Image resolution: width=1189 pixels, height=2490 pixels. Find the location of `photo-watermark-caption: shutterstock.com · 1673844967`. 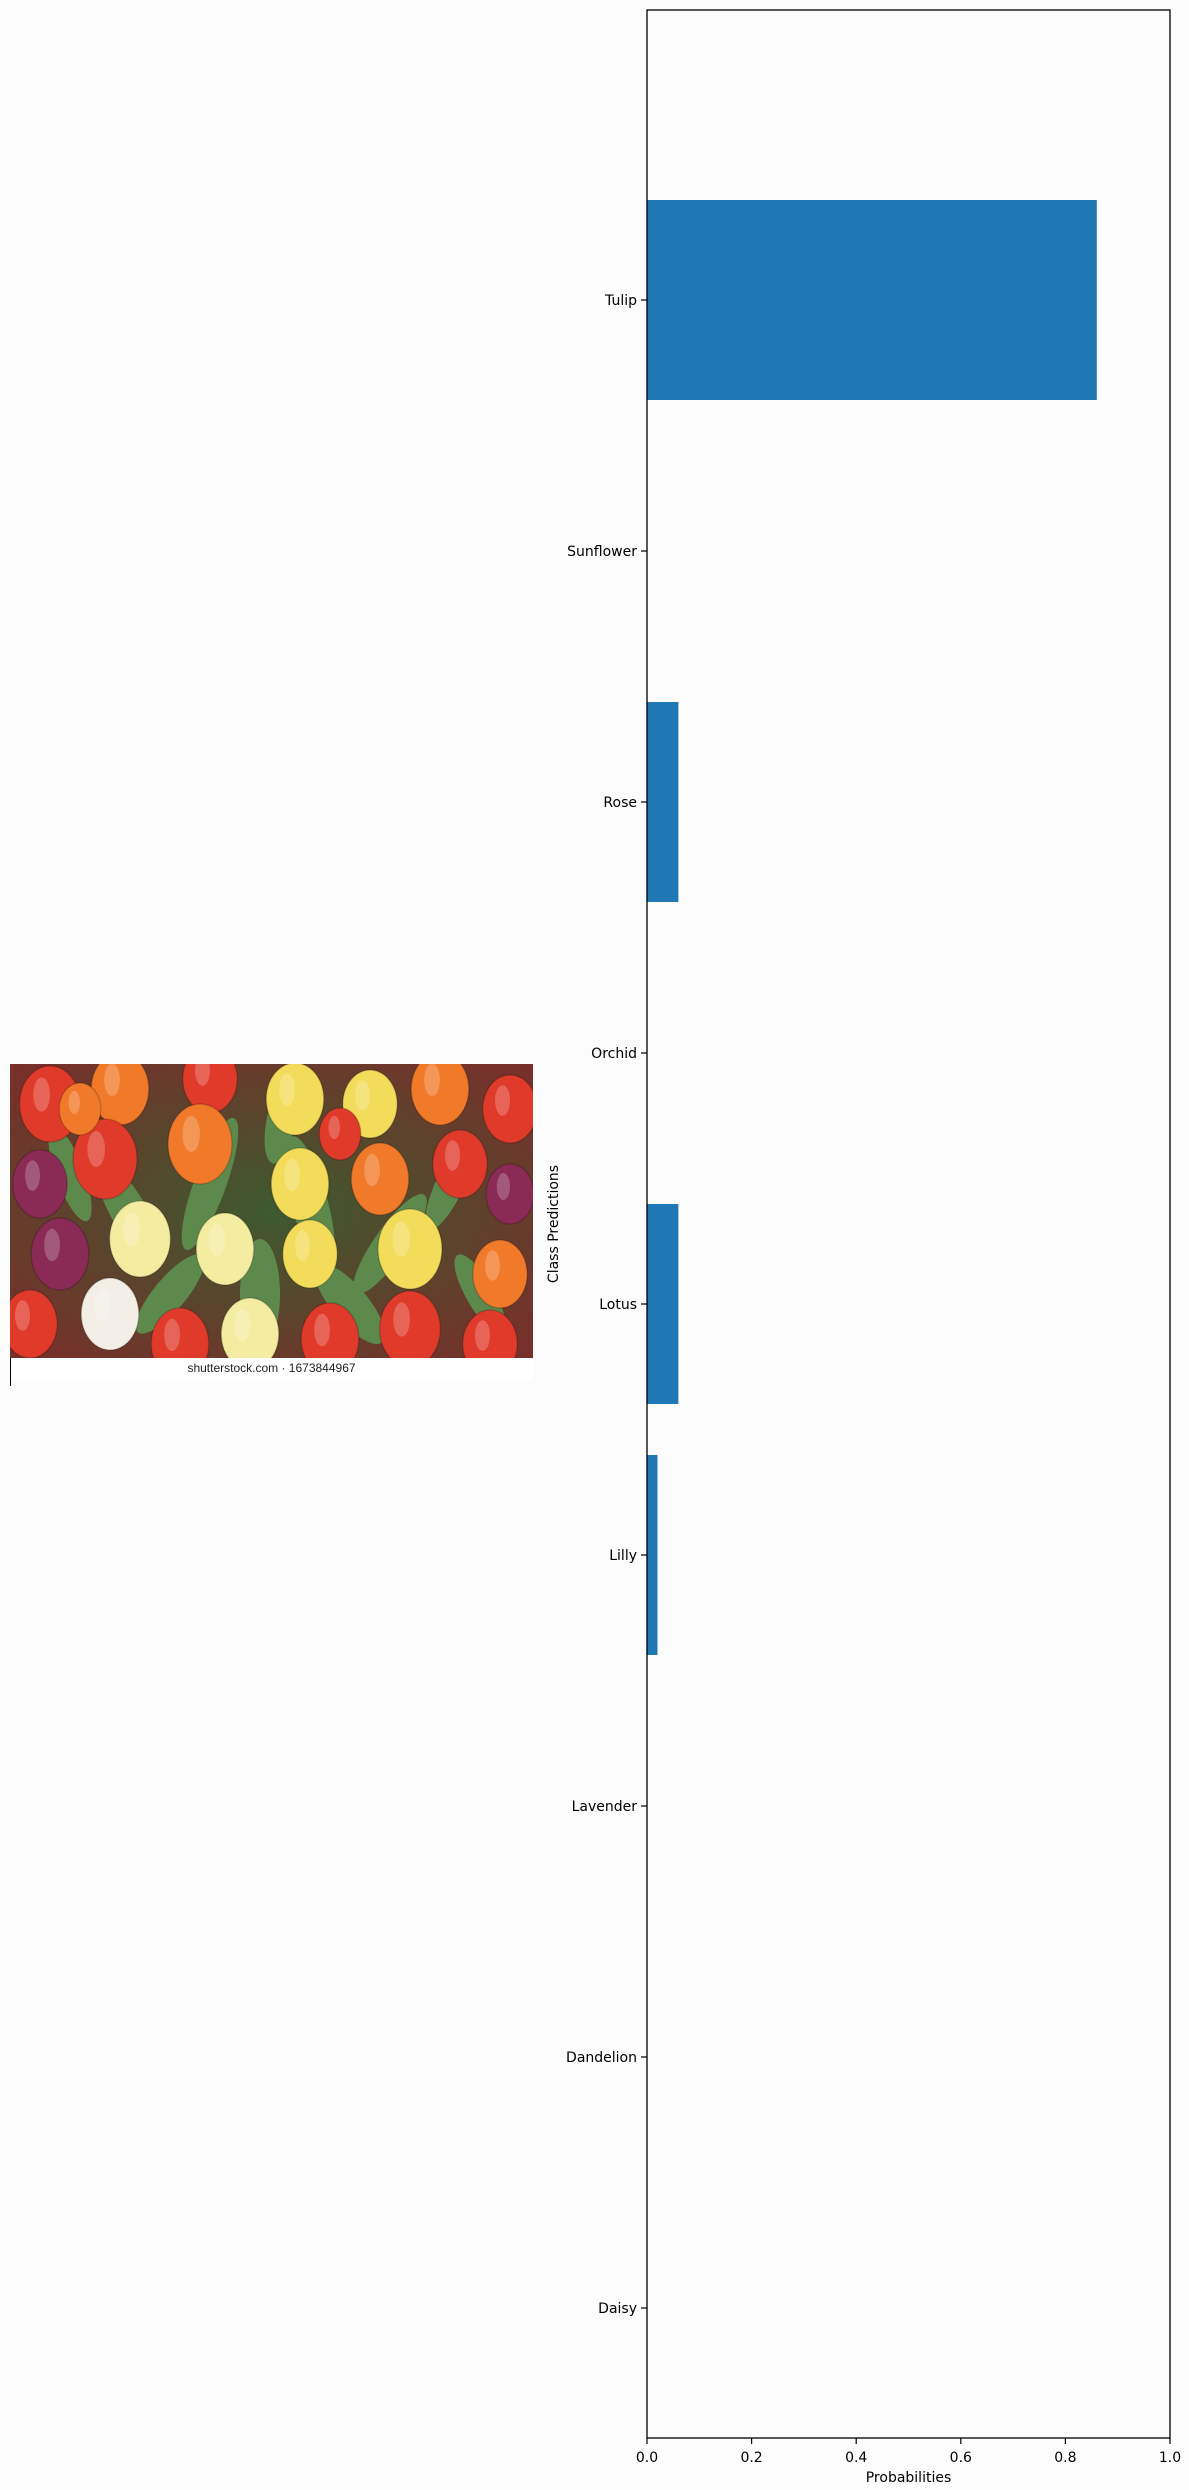

photo-watermark-caption: shutterstock.com · 1673844967 is located at coordinates (271, 1368).